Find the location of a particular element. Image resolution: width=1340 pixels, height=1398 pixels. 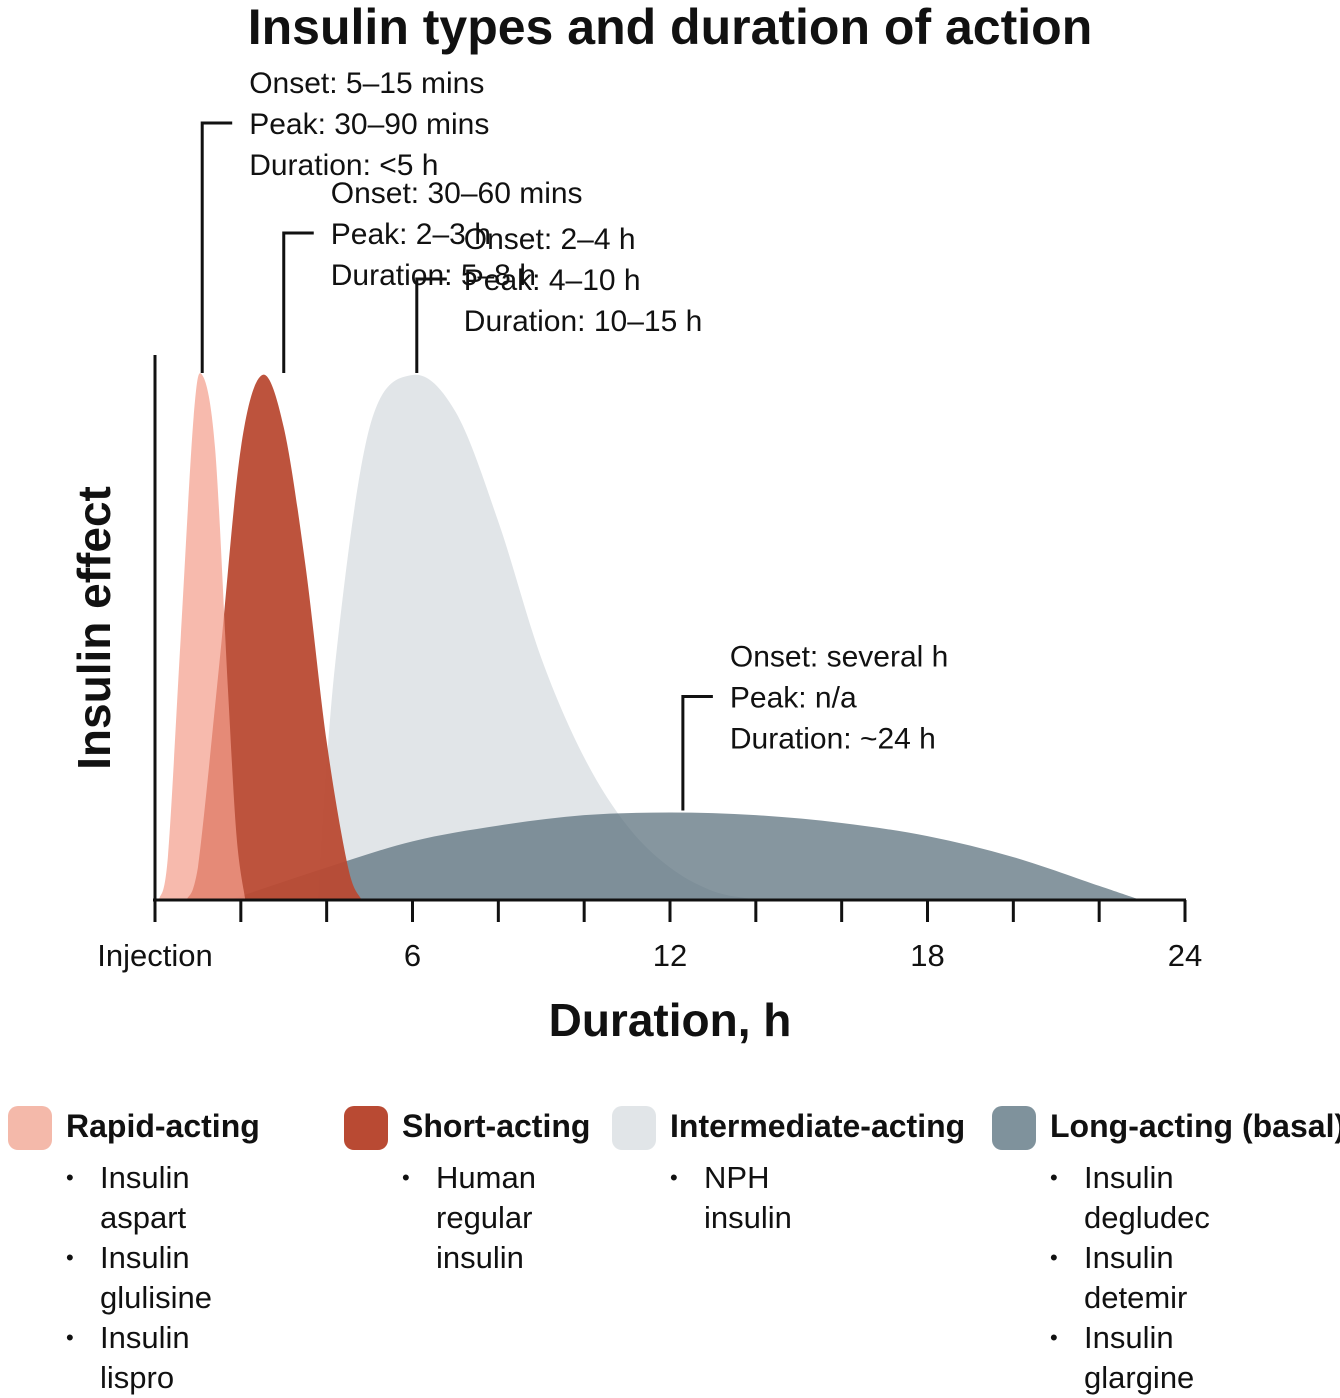

annotation-text: Onset: 30–60 mins is located at coordinates (457, 193).